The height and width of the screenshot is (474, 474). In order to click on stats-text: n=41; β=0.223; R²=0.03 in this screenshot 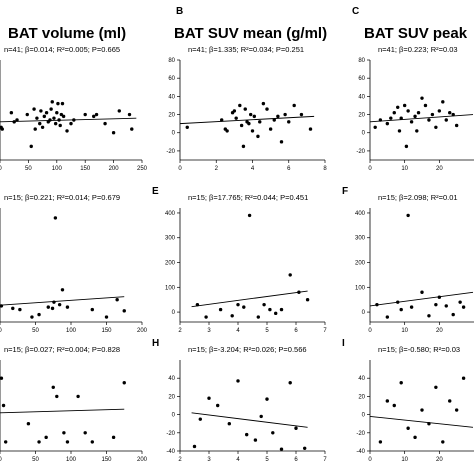, I will do `click(418, 49)`.